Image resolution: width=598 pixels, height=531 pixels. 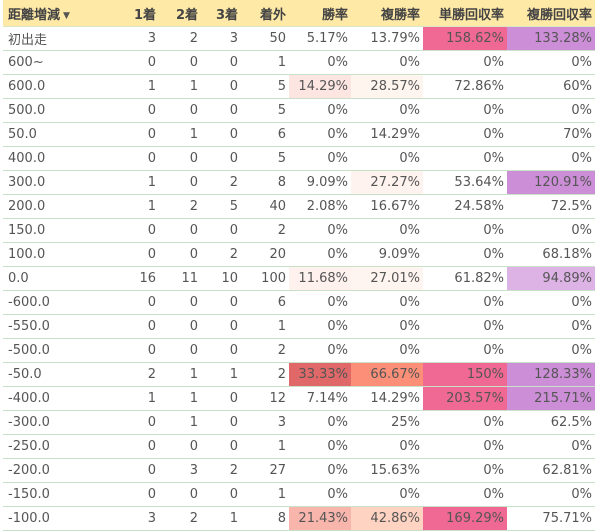 I want to click on cell-place-return: 72.5%, so click(x=551, y=206).